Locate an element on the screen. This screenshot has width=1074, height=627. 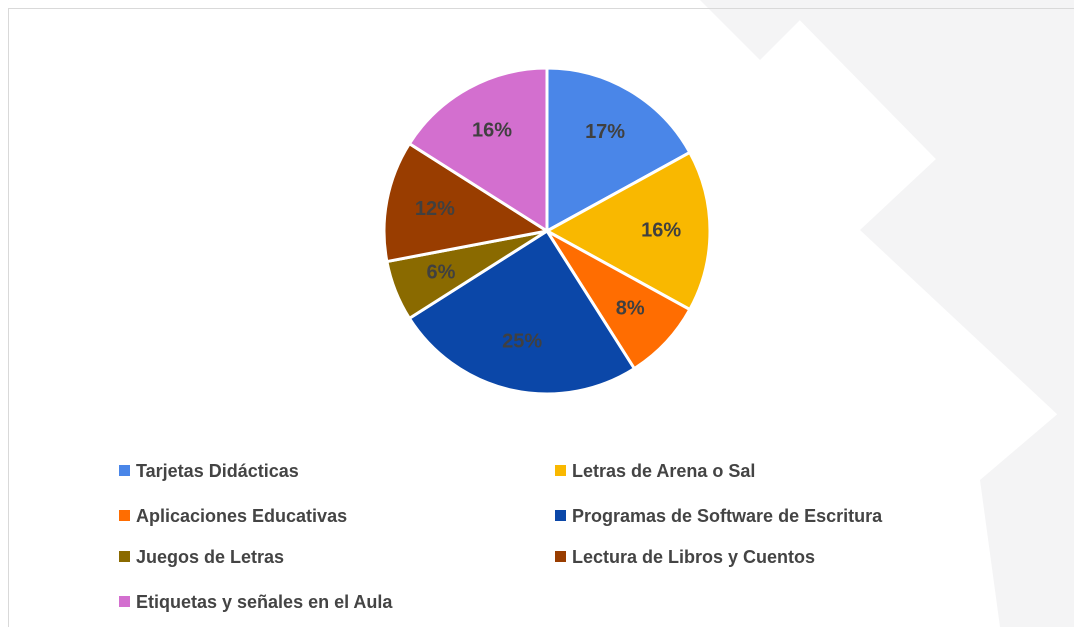
legend-label: Juegos de Letras is located at coordinates (210, 557).